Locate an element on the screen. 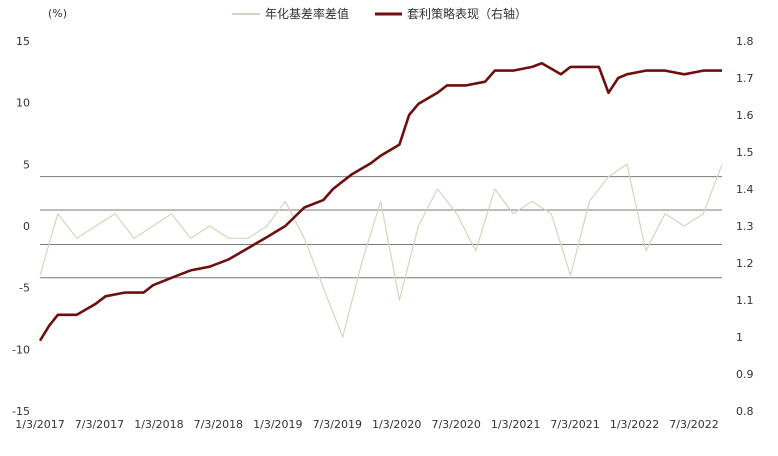 The image size is (778, 456). x-tick-label-8: 1/3/2021 is located at coordinates (515, 424).